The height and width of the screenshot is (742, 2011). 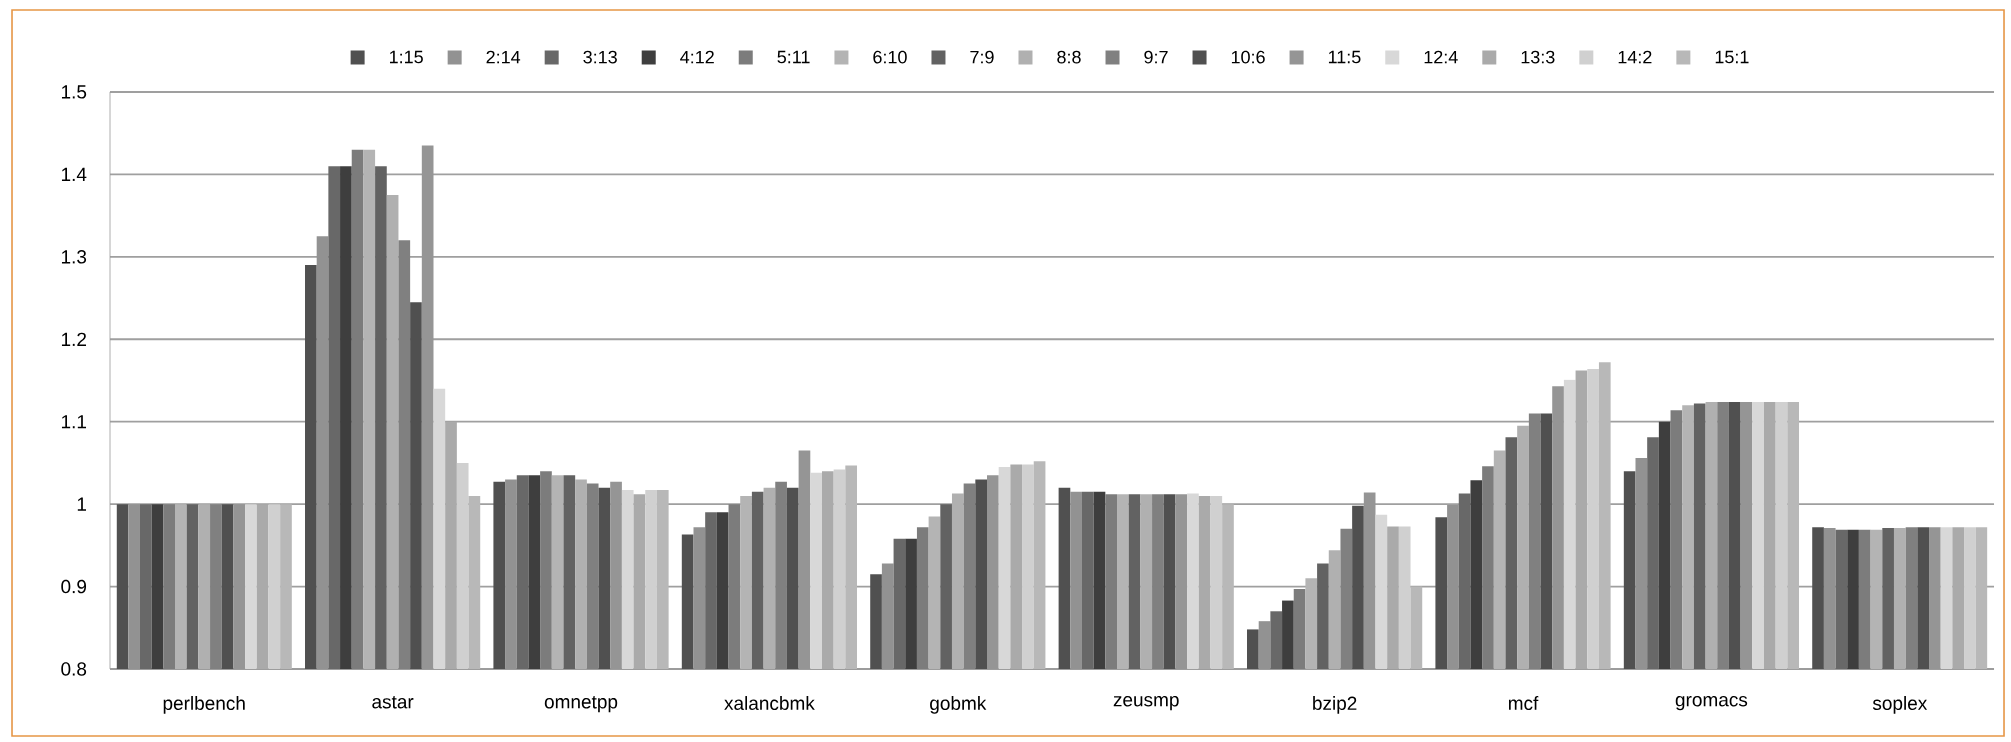 What do you see at coordinates (793, 57) in the screenshot?
I see `legend-label: 5:11` at bounding box center [793, 57].